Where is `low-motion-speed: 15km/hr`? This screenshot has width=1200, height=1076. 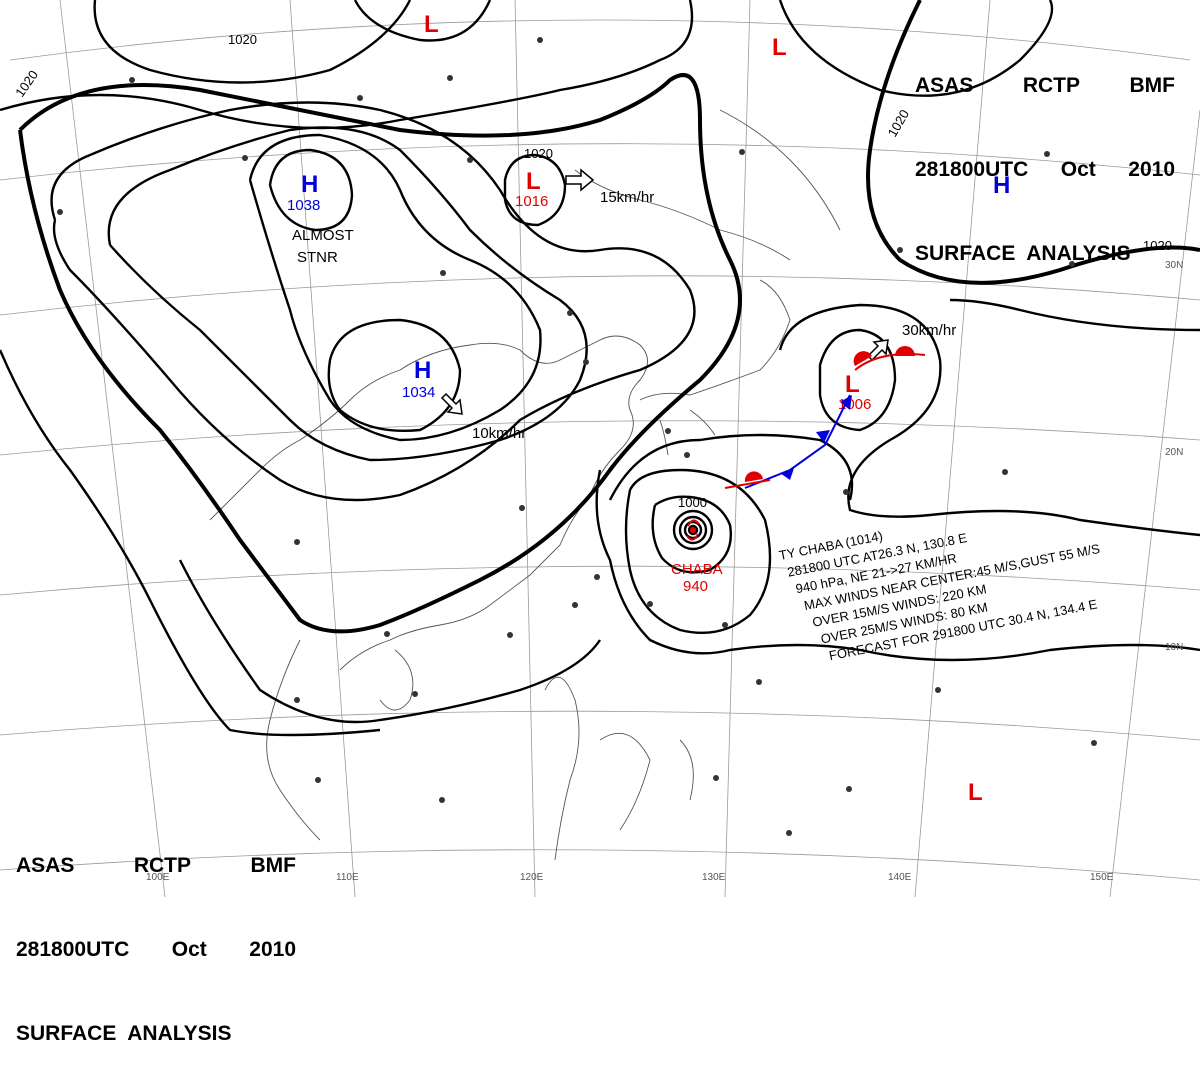
low-motion-speed: 15km/hr is located at coordinates (627, 197).